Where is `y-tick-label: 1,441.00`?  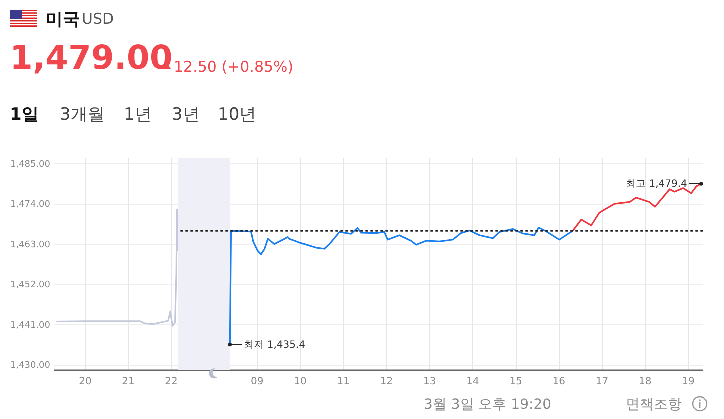 y-tick-label: 1,441.00 is located at coordinates (30, 325).